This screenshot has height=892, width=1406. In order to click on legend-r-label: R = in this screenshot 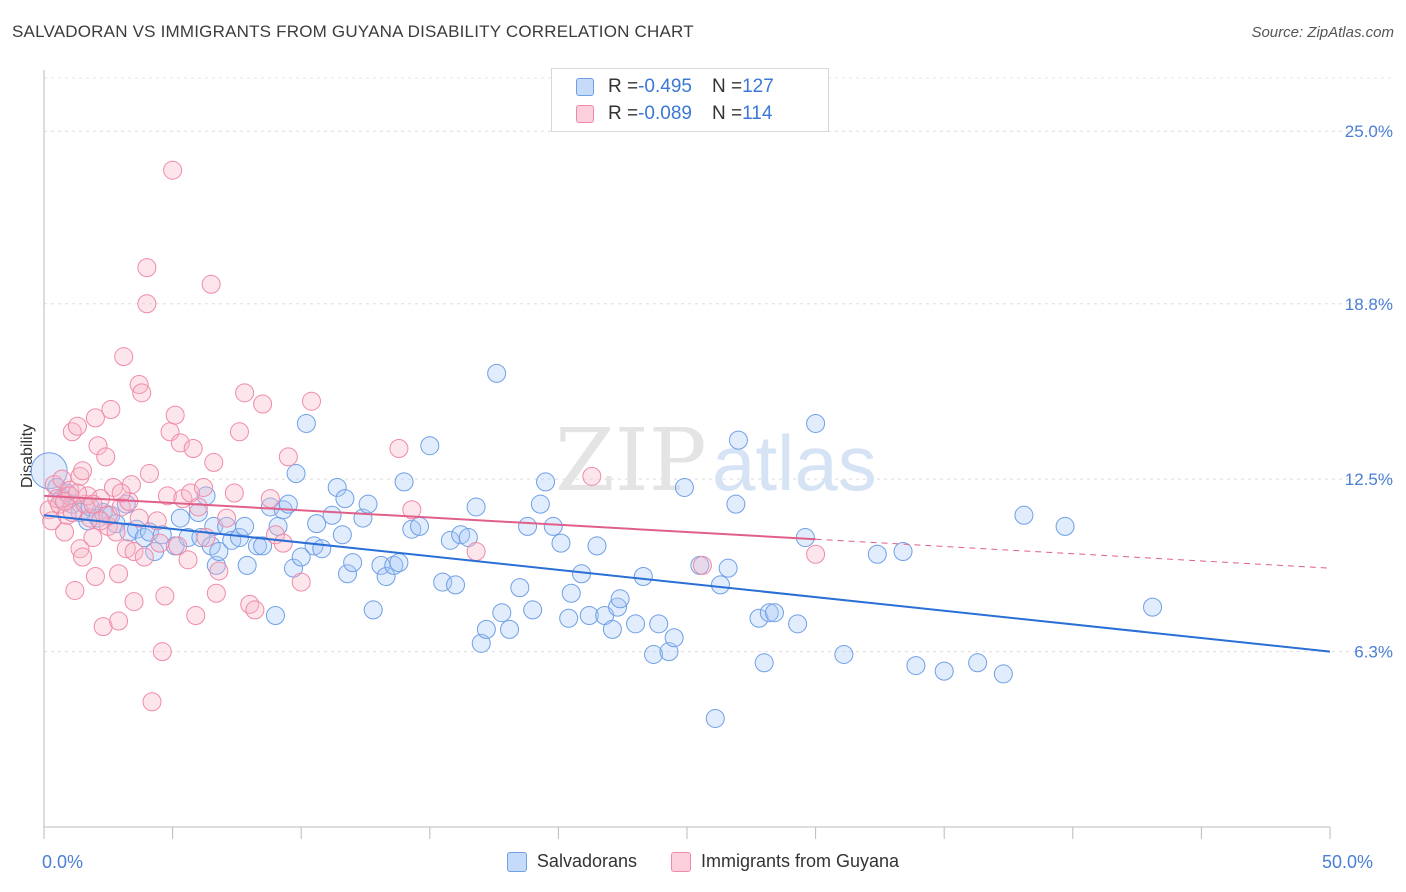, I will do `click(623, 86)`.